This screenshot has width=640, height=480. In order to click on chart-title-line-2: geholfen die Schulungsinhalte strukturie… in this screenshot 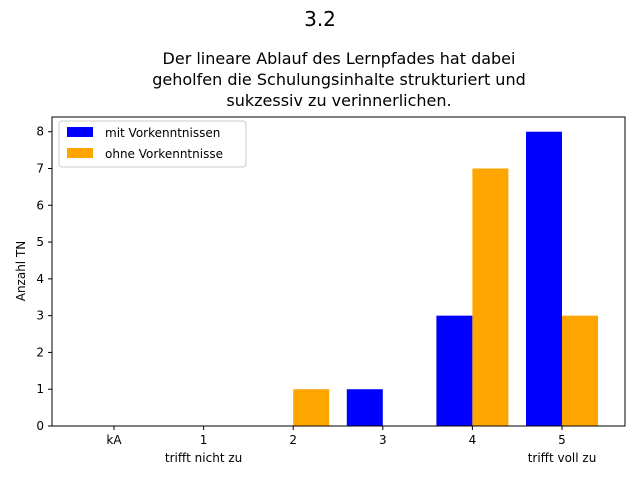, I will do `click(339, 79)`.